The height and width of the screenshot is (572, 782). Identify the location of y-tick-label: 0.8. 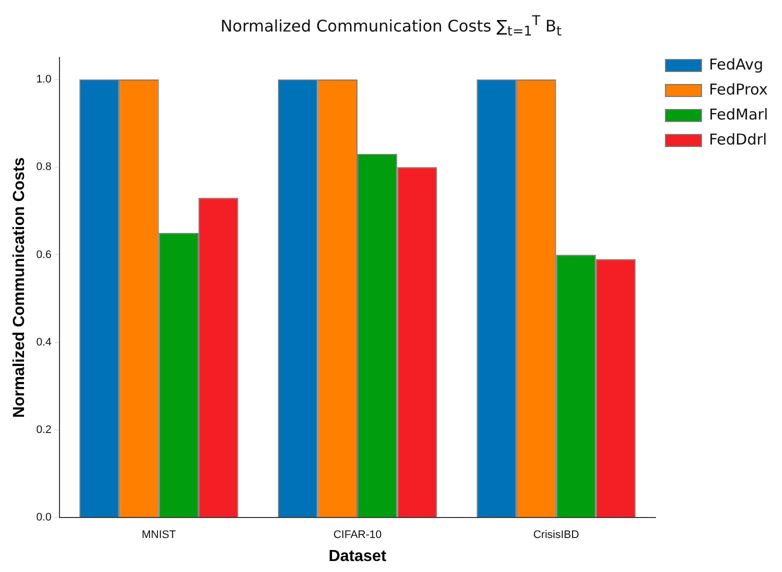
(44, 167).